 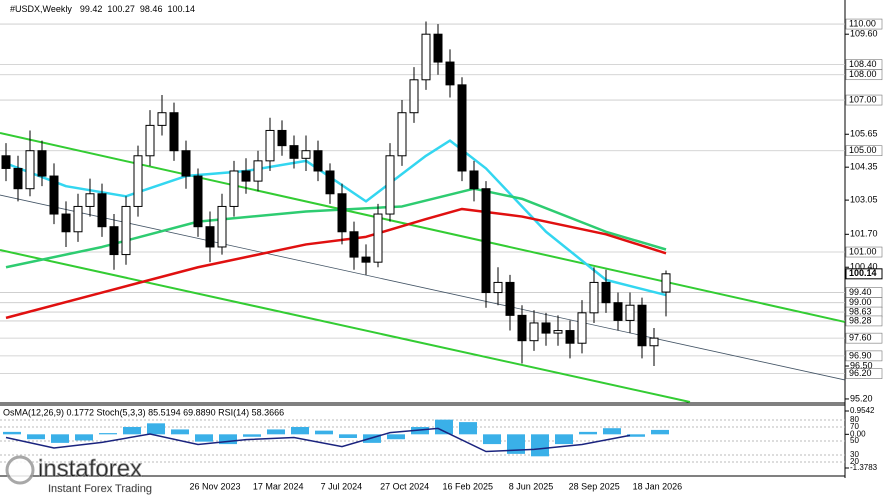 I want to click on osc-tick-label: 70, so click(x=854, y=426).